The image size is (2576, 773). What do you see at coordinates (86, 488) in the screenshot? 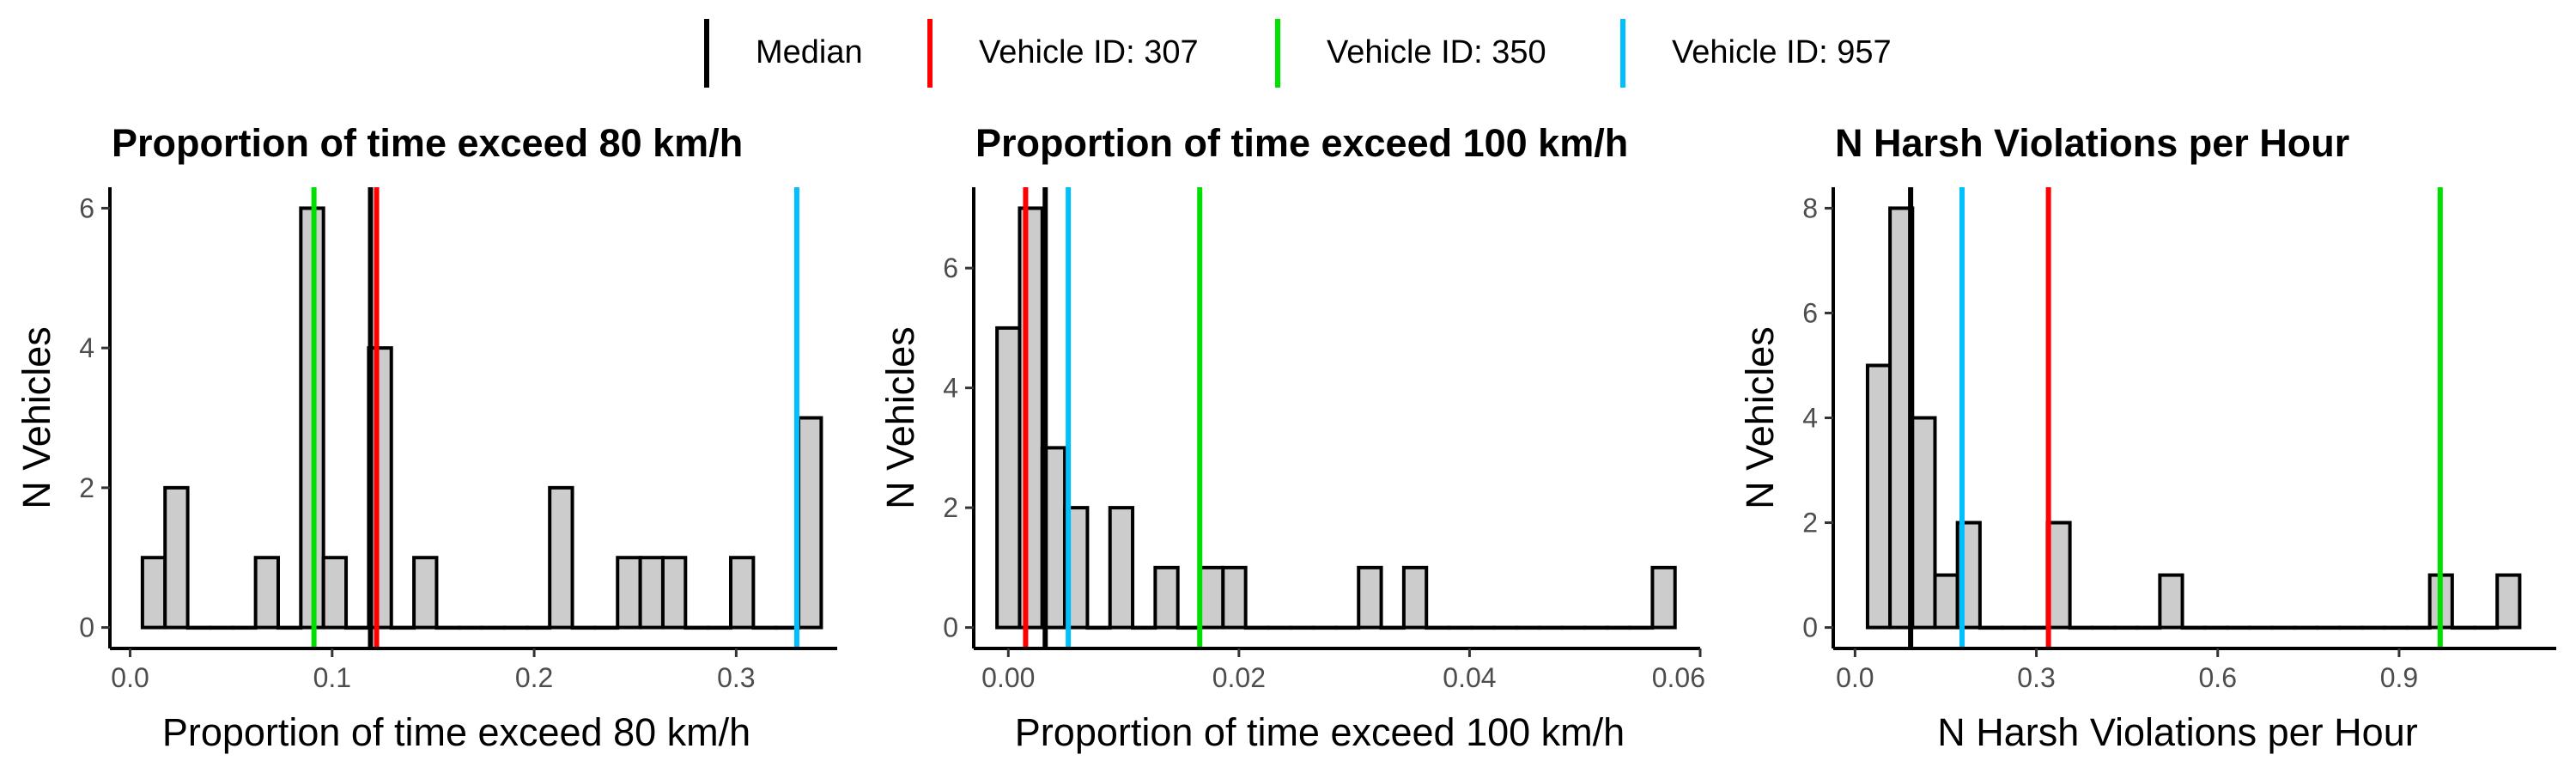
I see `panel-1-y-tick-label-1: 2` at bounding box center [86, 488].